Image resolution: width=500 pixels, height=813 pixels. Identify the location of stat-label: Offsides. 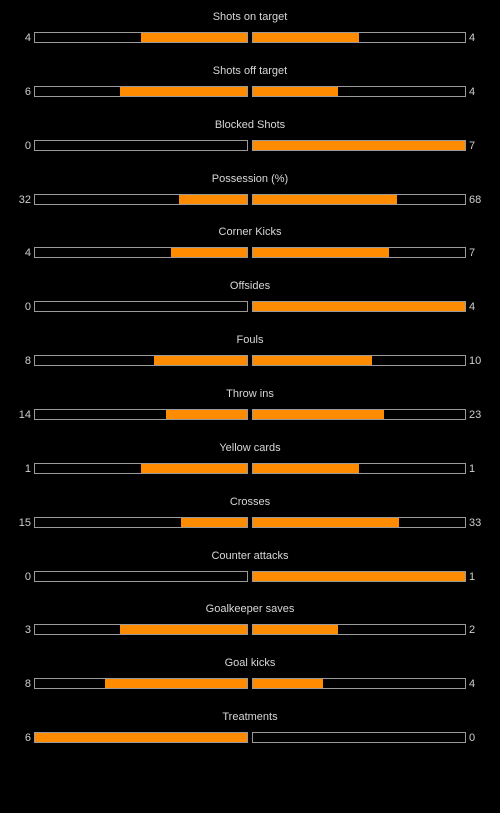
(250, 286).